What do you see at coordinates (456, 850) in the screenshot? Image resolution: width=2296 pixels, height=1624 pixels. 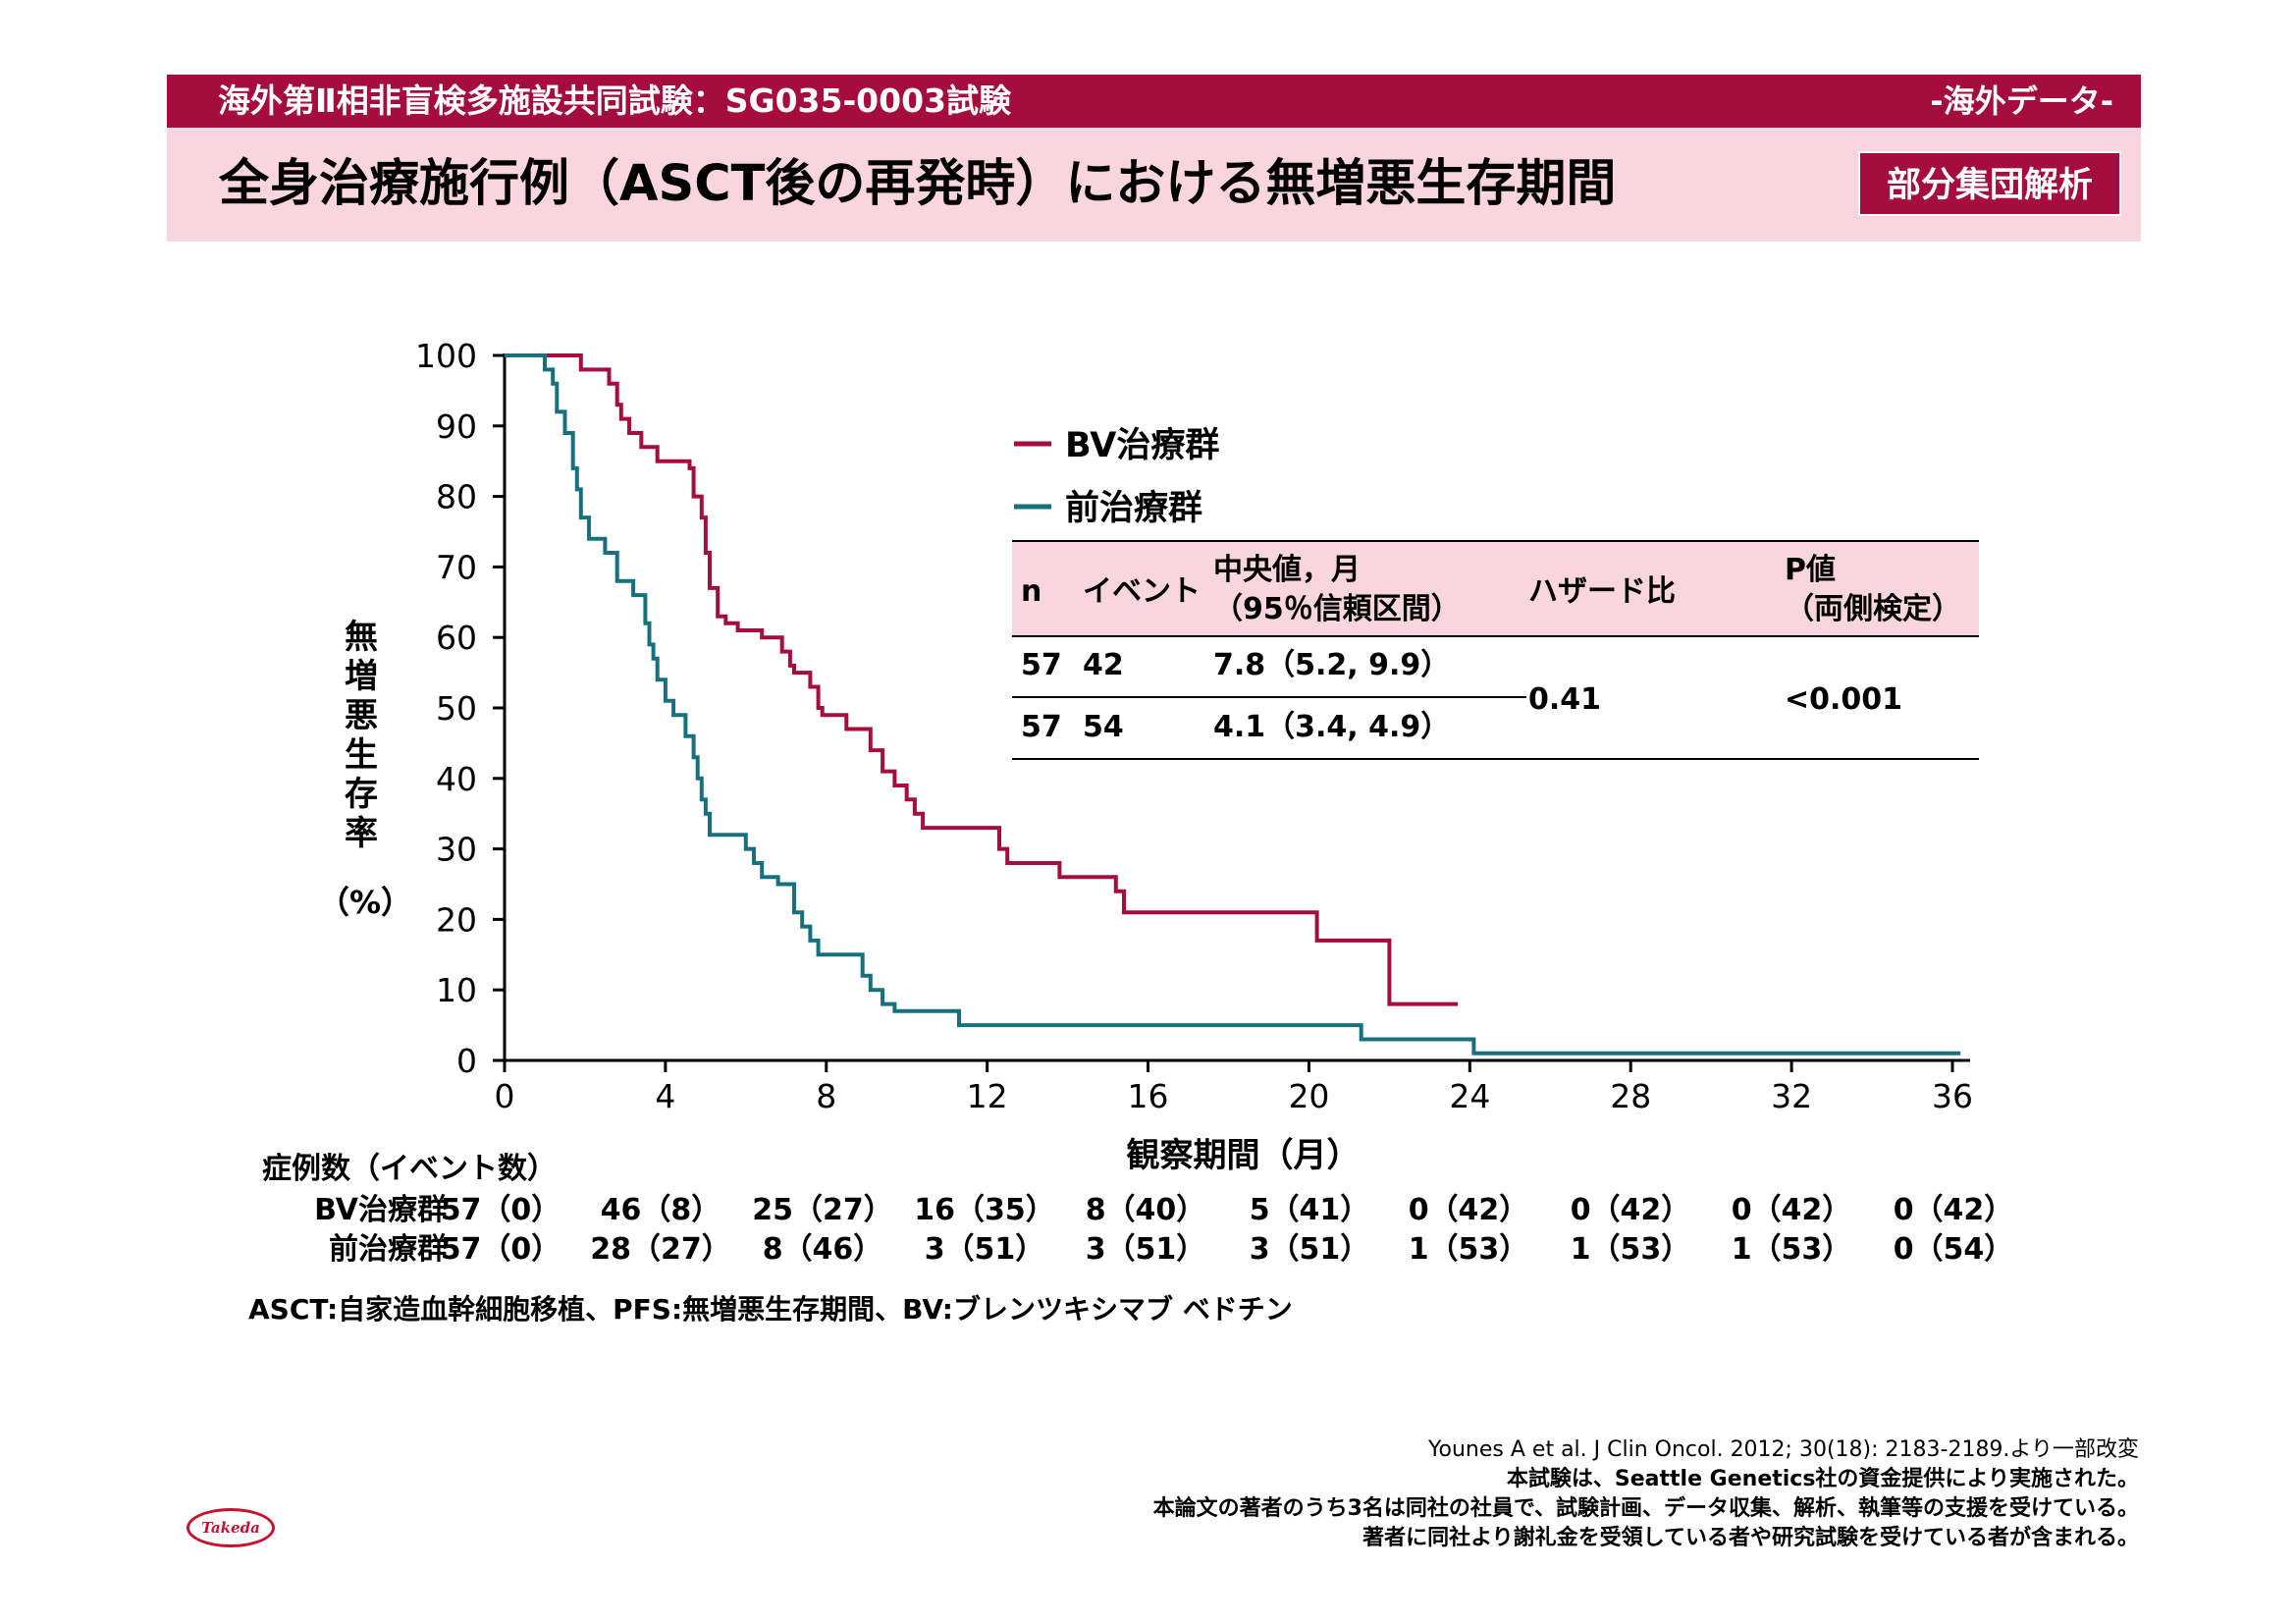 I see `y-tick-label: 30` at bounding box center [456, 850].